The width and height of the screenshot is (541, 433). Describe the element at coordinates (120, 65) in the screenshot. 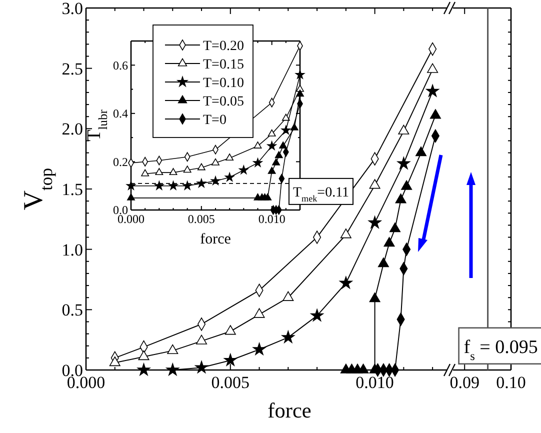

I see `y-tick-label: 0.6` at that location.